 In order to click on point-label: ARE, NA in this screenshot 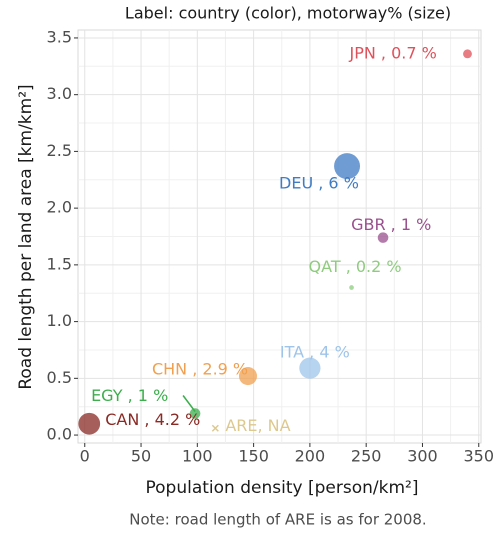, I will do `click(257, 425)`.